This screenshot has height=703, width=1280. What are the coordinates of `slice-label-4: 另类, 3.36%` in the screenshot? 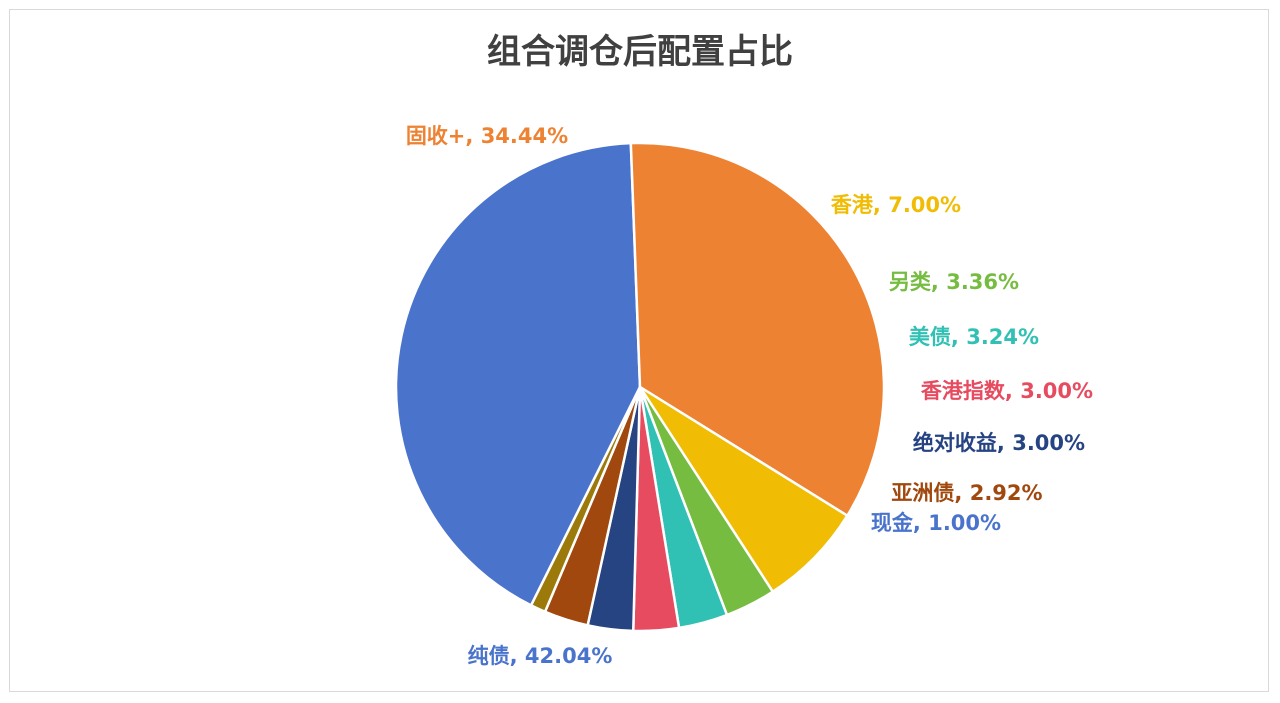 It's located at (954, 282).